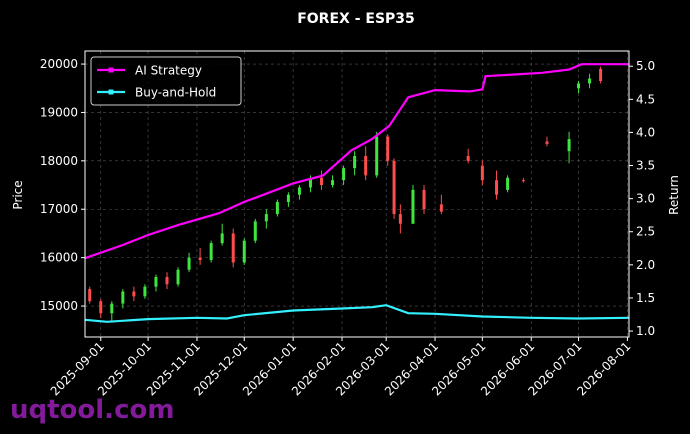 The image size is (690, 434). What do you see at coordinates (59, 161) in the screenshot?
I see `y-tick-label: 18000` at bounding box center [59, 161].